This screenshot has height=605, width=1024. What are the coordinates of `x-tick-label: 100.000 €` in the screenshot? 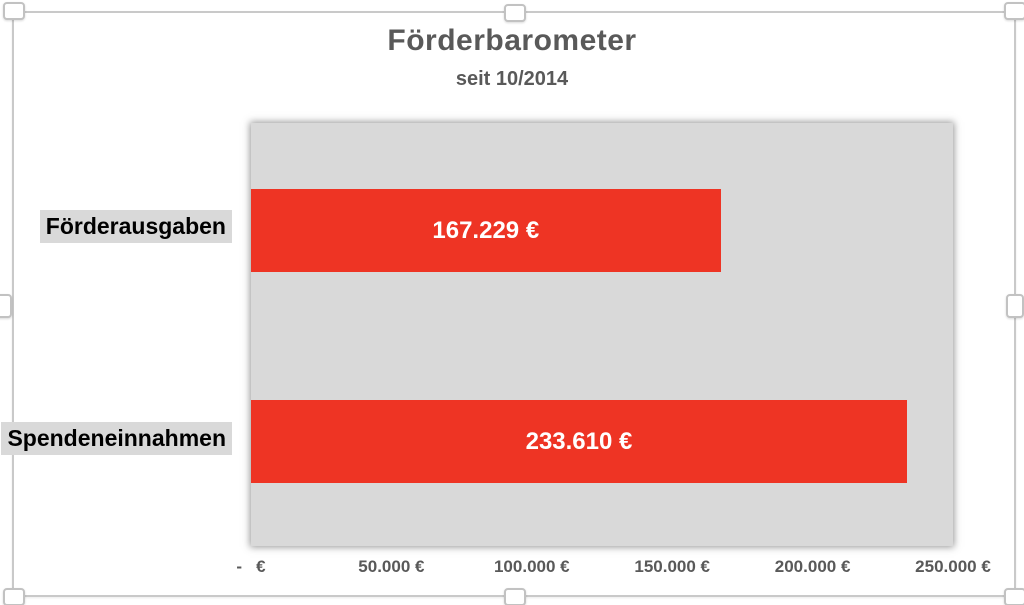 It's located at (531, 566).